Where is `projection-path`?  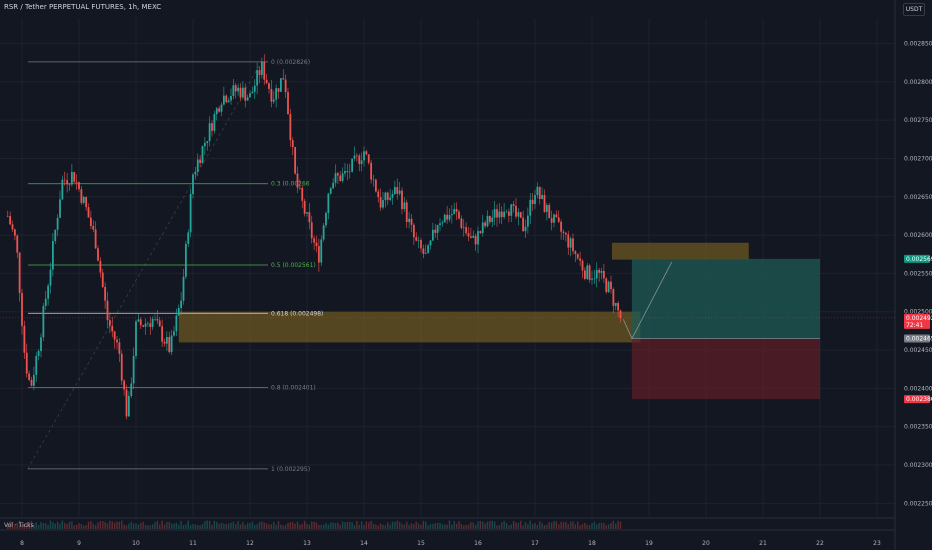
projection-path is located at coordinates (648, 300).